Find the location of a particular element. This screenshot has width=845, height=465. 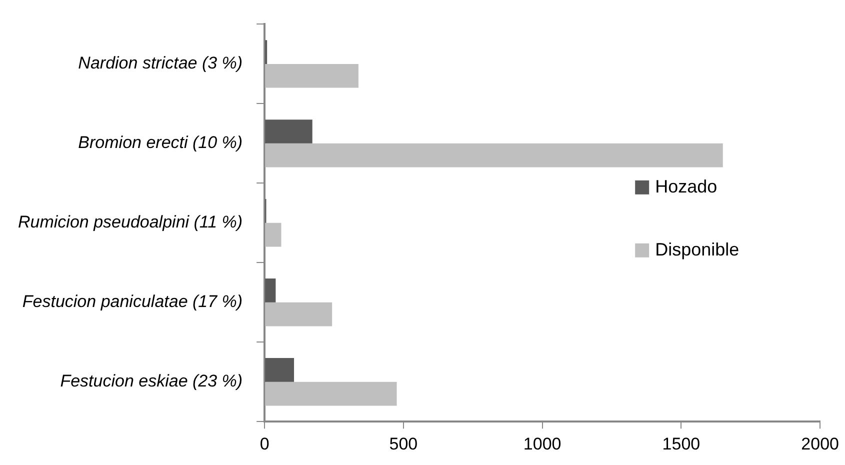

x-tick-label: 2000 is located at coordinates (820, 444).